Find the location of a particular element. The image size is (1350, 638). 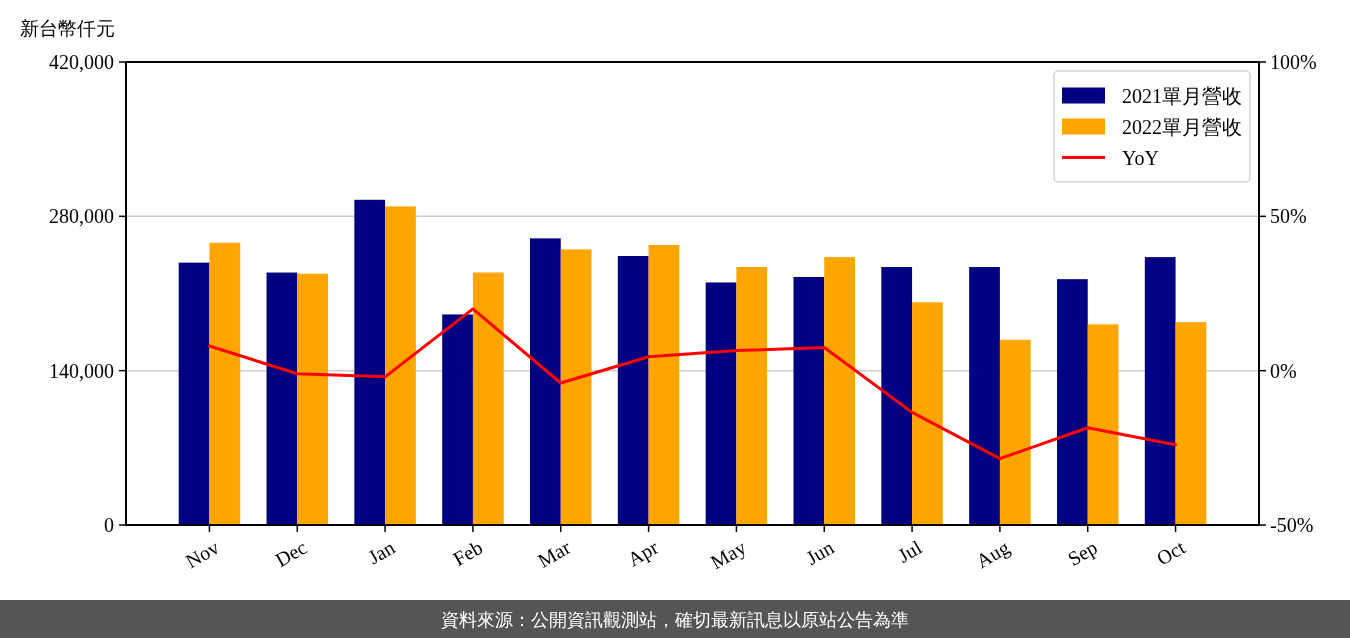

x-tick-label: Jul is located at coordinates (910, 551).